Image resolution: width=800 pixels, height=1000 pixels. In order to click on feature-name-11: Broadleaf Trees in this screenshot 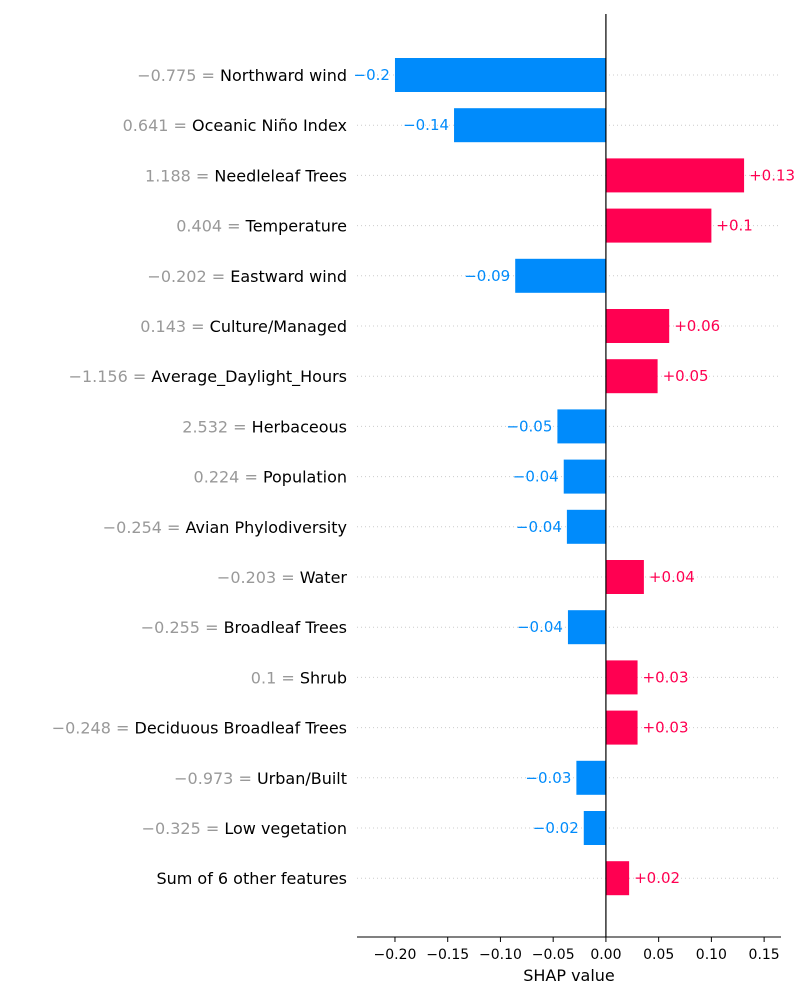, I will do `click(285, 627)`.